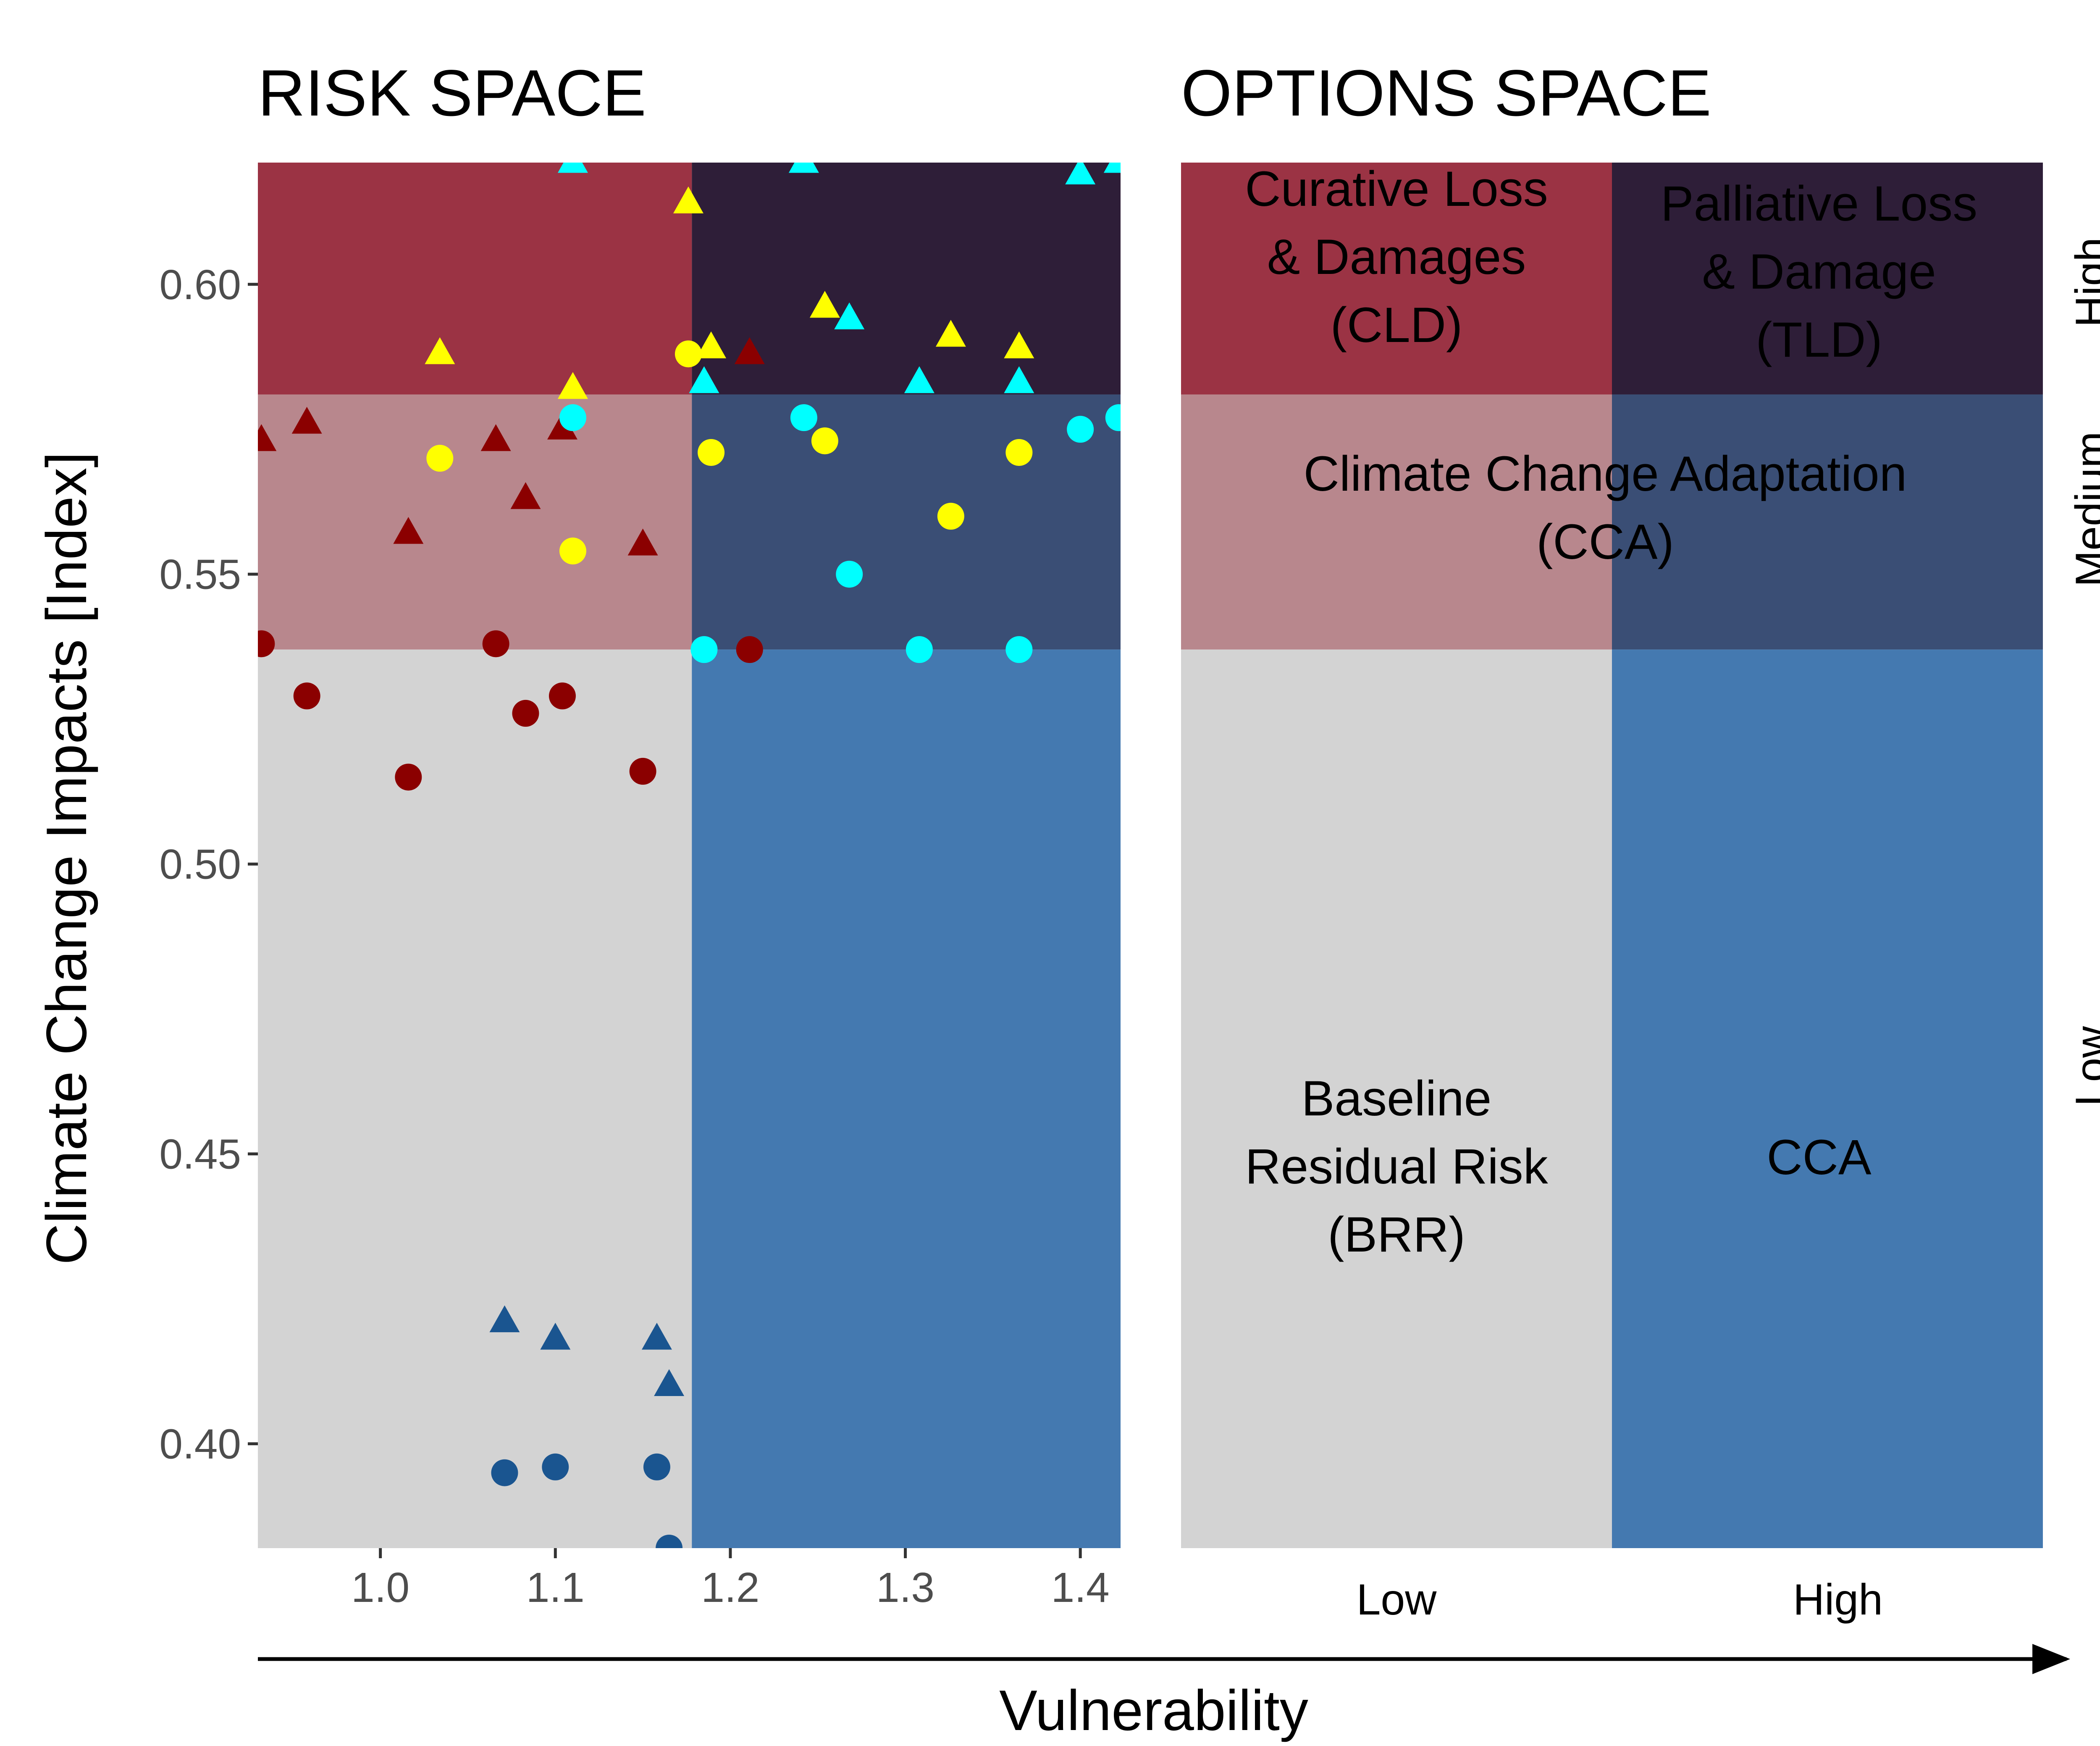  I want to click on options-cell-medium-impact-low-vulnerability, so click(1396, 522).